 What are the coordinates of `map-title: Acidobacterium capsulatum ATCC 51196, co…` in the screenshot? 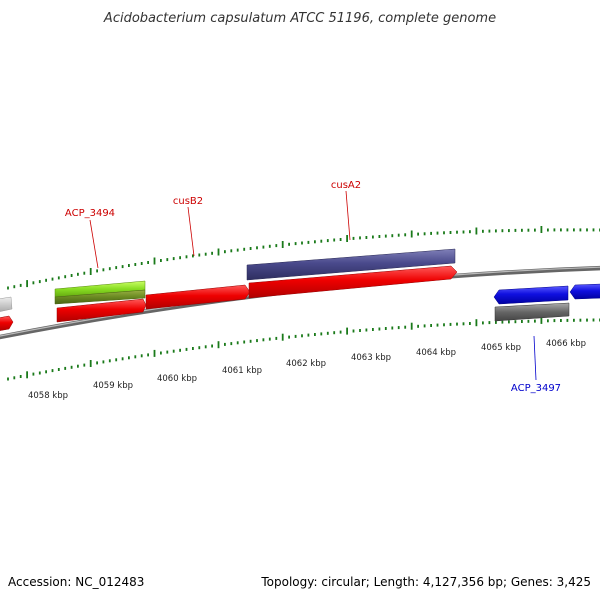 It's located at (299, 18).